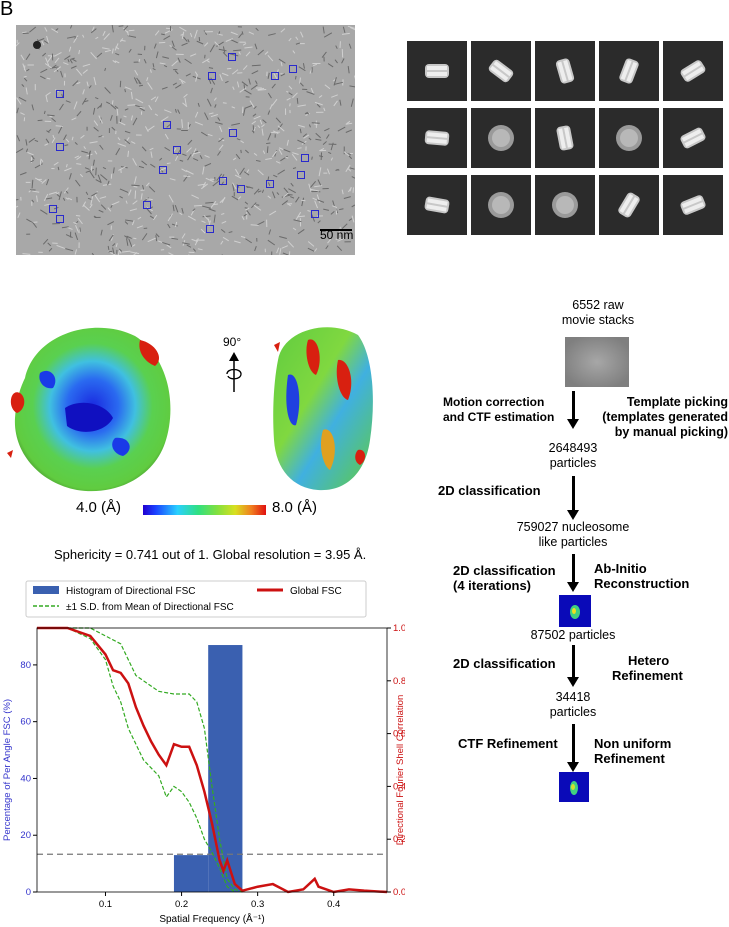 This screenshot has height=927, width=729. I want to click on flow-text: 759027 nucleosome, so click(573, 527).